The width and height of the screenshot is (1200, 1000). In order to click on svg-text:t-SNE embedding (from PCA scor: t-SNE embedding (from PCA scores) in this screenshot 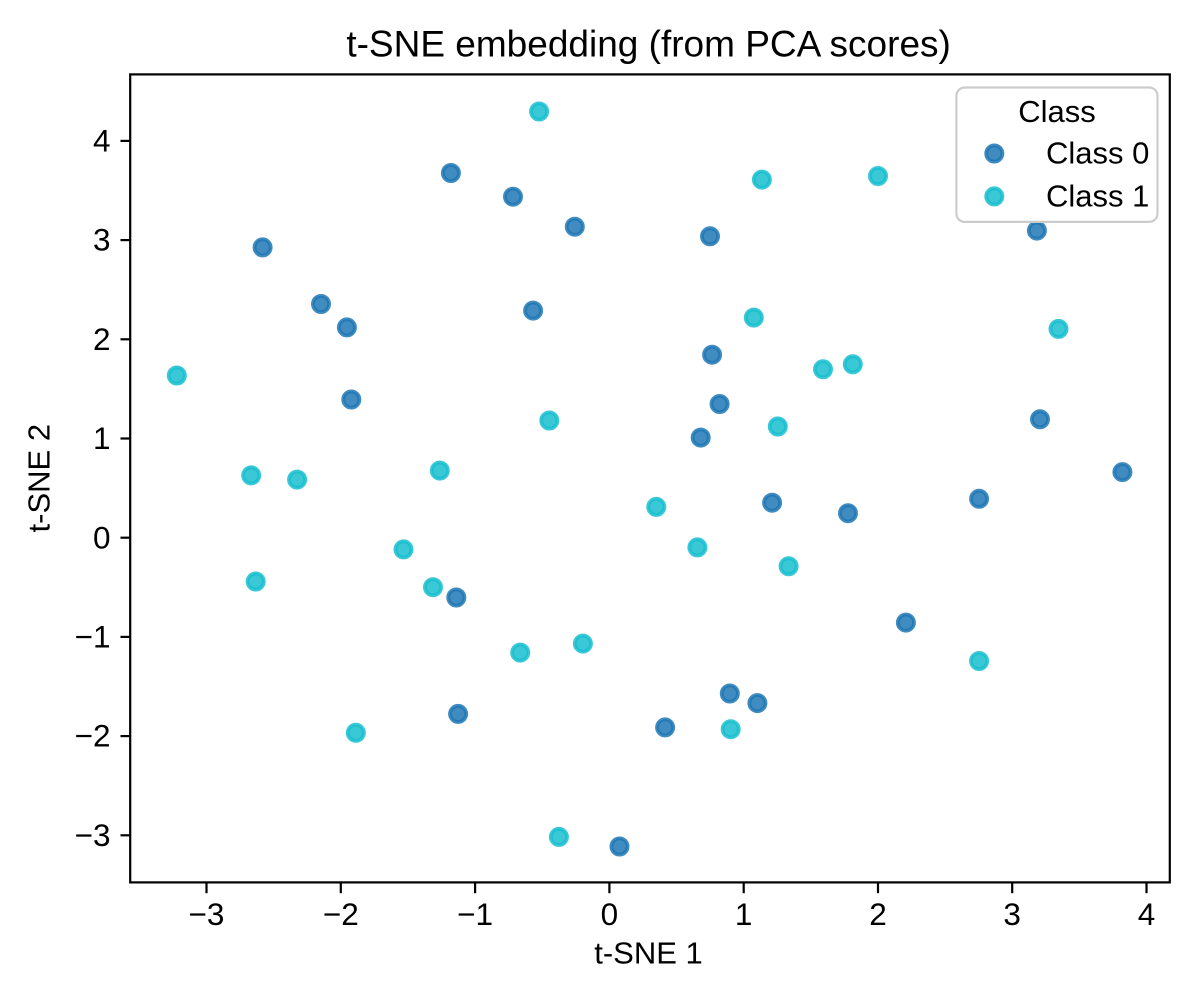, I will do `click(648, 44)`.